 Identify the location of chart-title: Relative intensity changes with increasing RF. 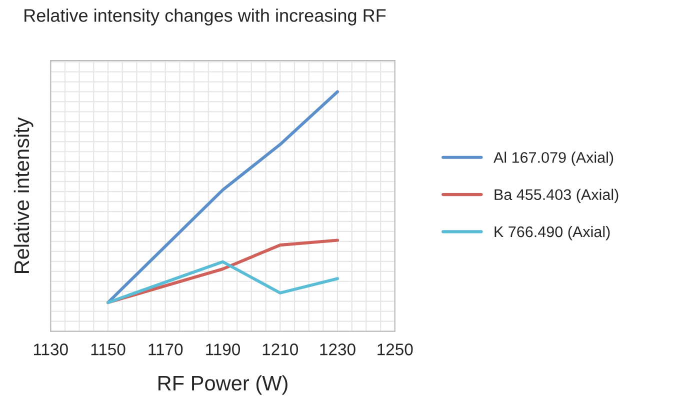
(205, 17).